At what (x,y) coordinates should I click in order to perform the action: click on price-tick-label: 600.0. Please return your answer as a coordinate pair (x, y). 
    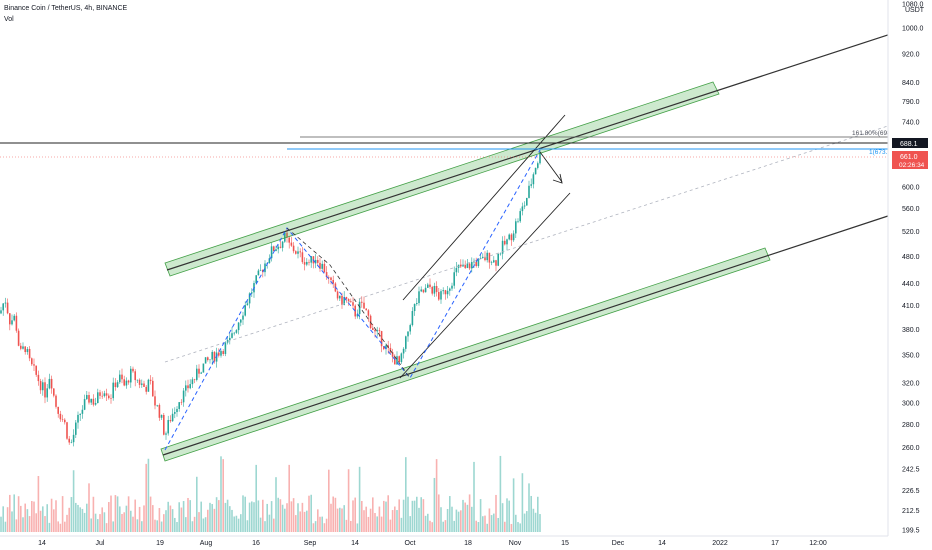
    Looking at the image, I should click on (911, 188).